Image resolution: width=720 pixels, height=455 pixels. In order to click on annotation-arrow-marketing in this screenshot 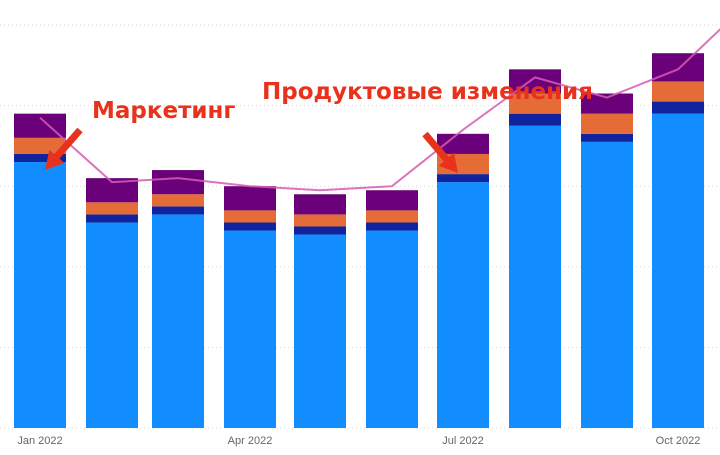, I will do `click(64, 148)`.